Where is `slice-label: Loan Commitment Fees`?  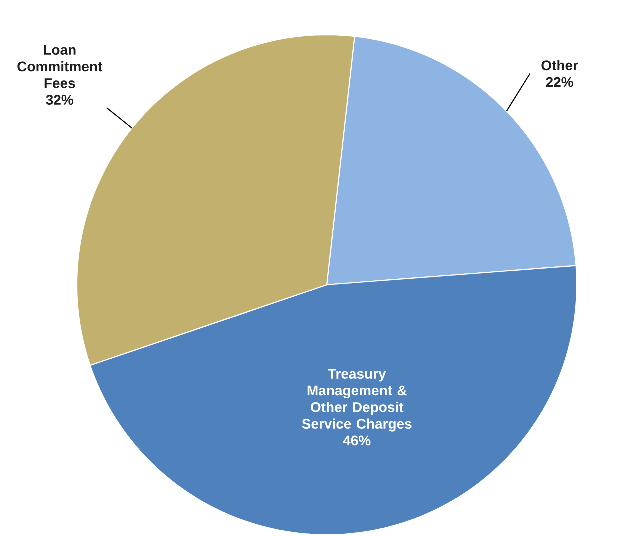
slice-label: Loan Commitment Fees is located at coordinates (60, 67).